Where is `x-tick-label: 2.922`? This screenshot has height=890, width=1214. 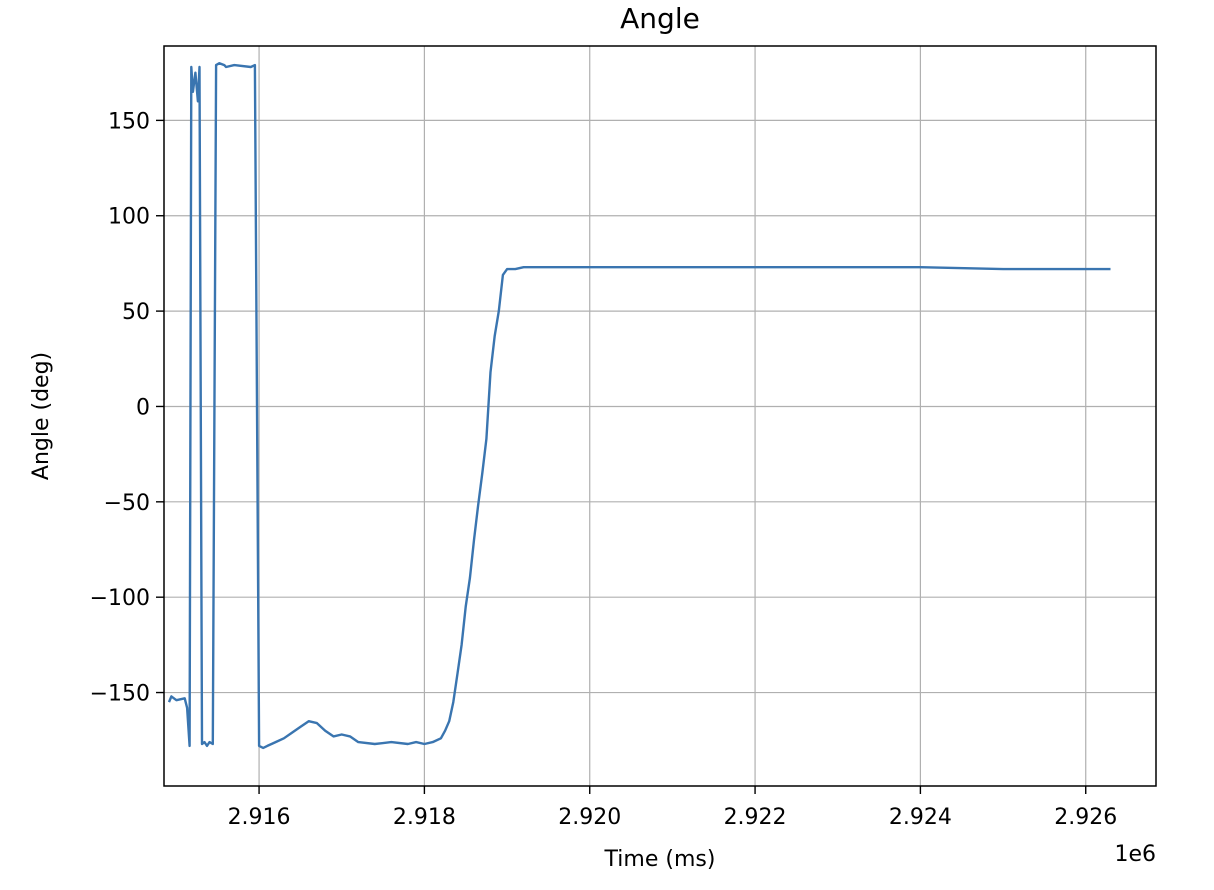 x-tick-label: 2.922 is located at coordinates (755, 817).